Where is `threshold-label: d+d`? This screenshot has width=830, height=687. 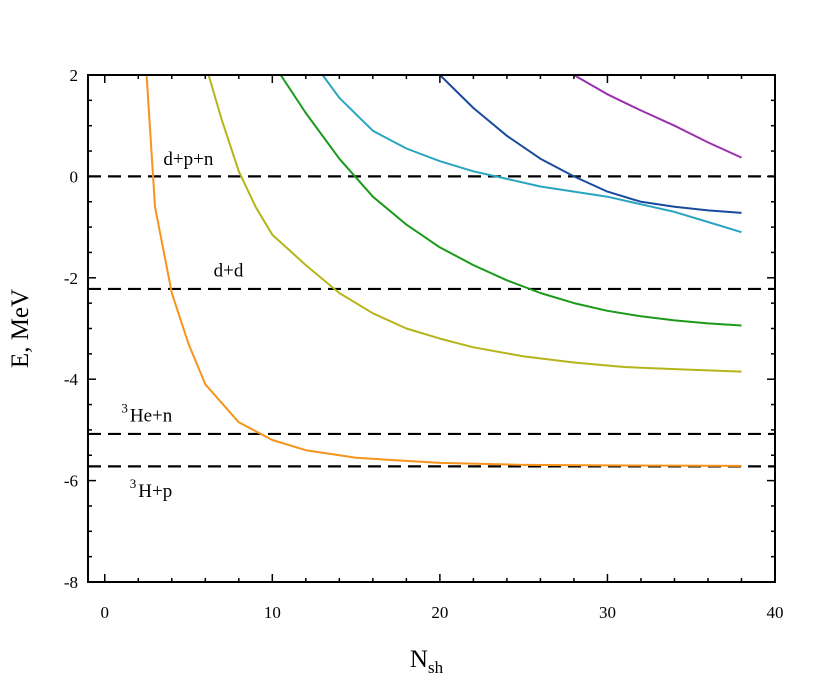 threshold-label: d+d is located at coordinates (229, 270).